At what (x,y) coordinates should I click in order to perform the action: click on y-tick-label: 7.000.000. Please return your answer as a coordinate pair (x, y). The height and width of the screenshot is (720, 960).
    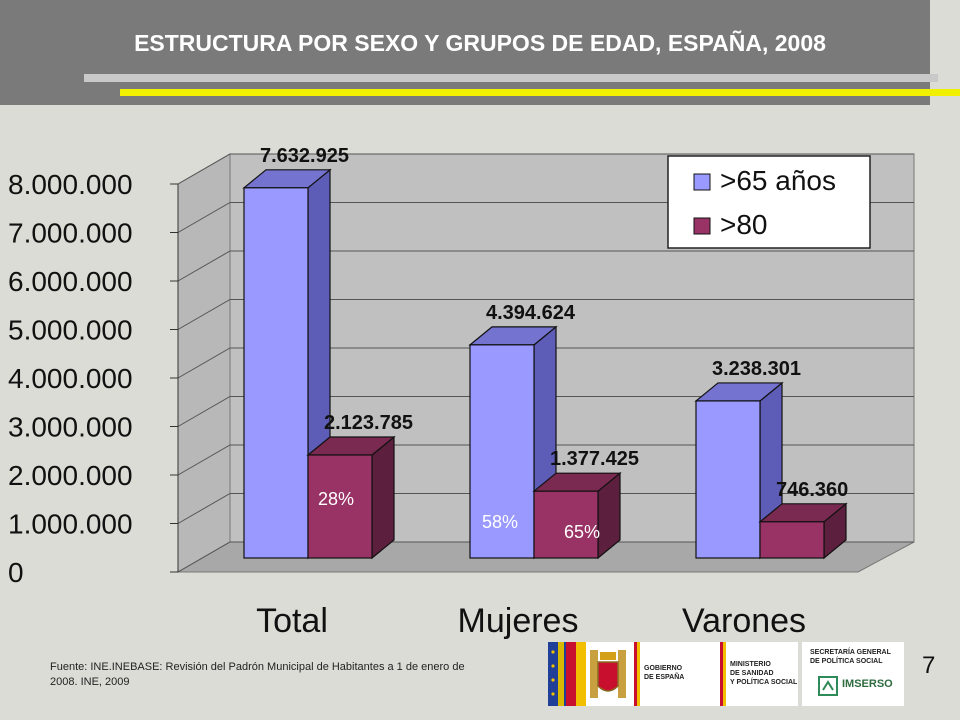
    Looking at the image, I should click on (70, 233).